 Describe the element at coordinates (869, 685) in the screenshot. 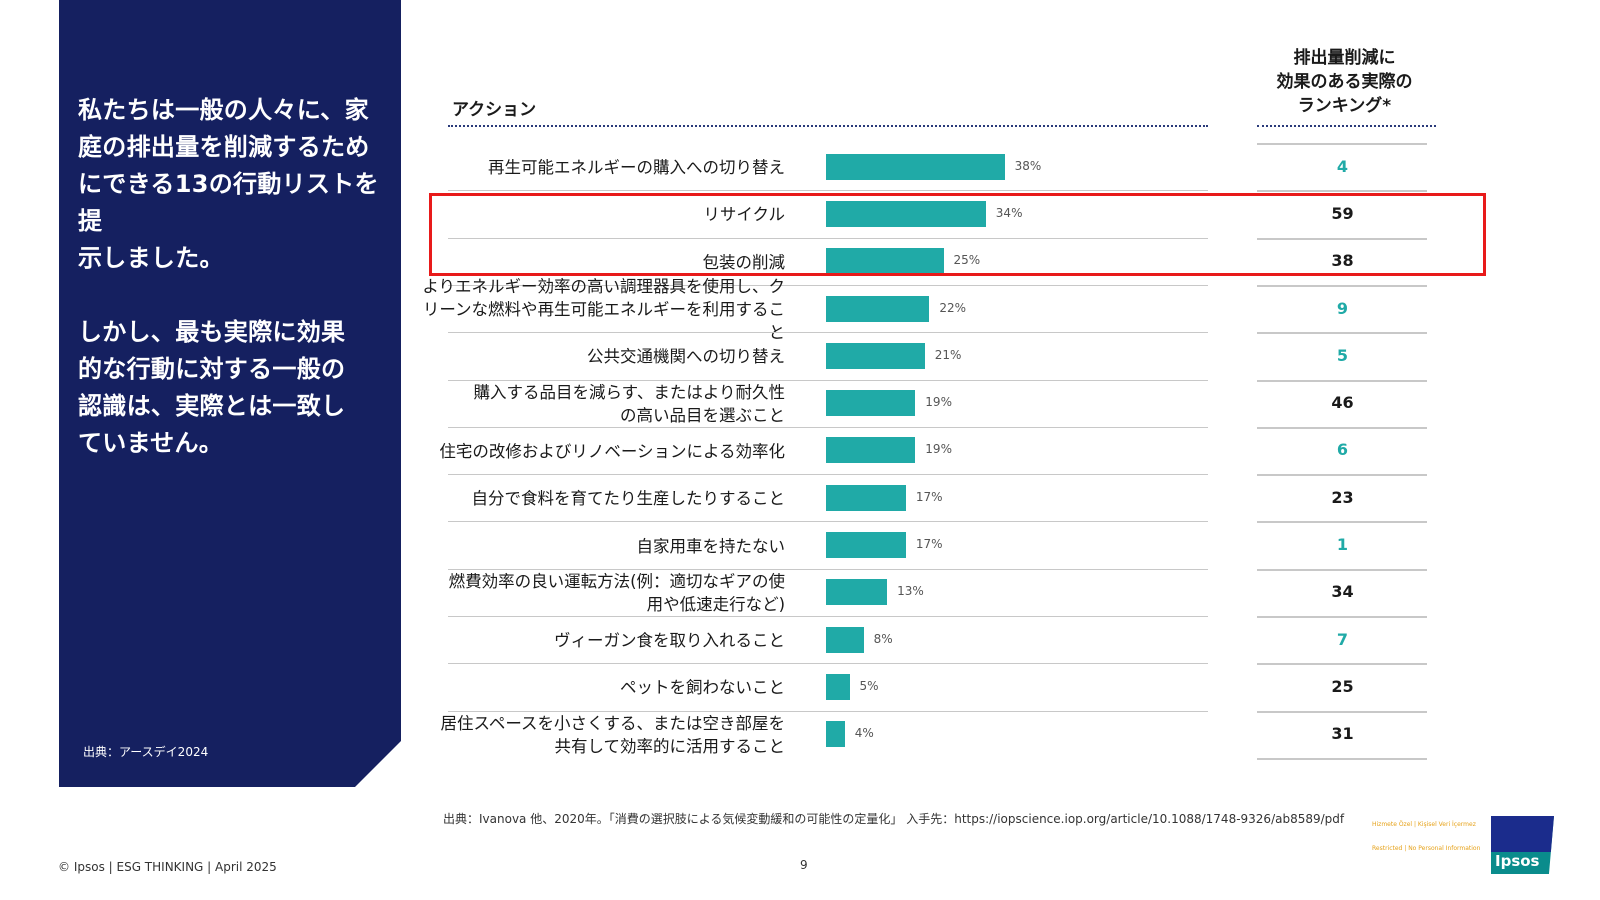

I see `bar-value-label: 5%` at that location.